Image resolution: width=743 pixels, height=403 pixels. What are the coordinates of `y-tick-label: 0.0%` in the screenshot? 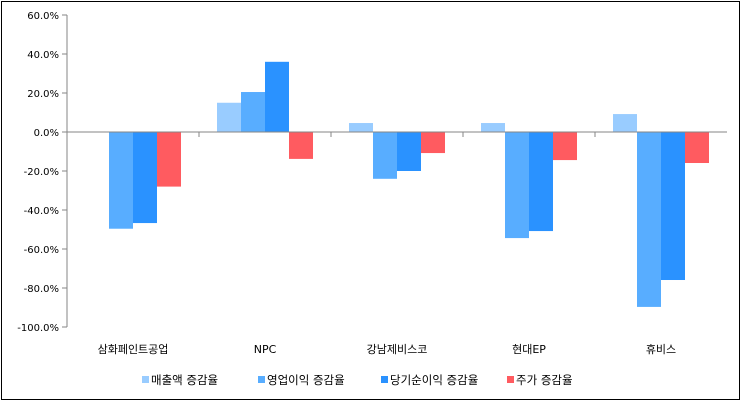 It's located at (46, 133).